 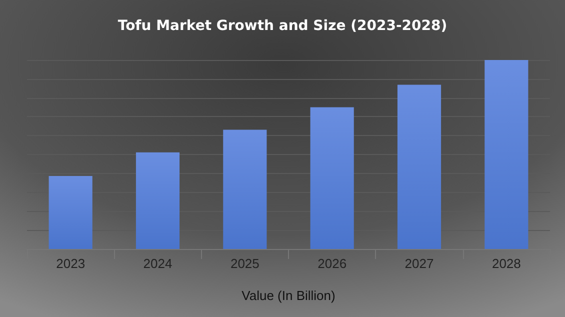 What do you see at coordinates (332, 263) in the screenshot?
I see `x-tick-label: 2026` at bounding box center [332, 263].